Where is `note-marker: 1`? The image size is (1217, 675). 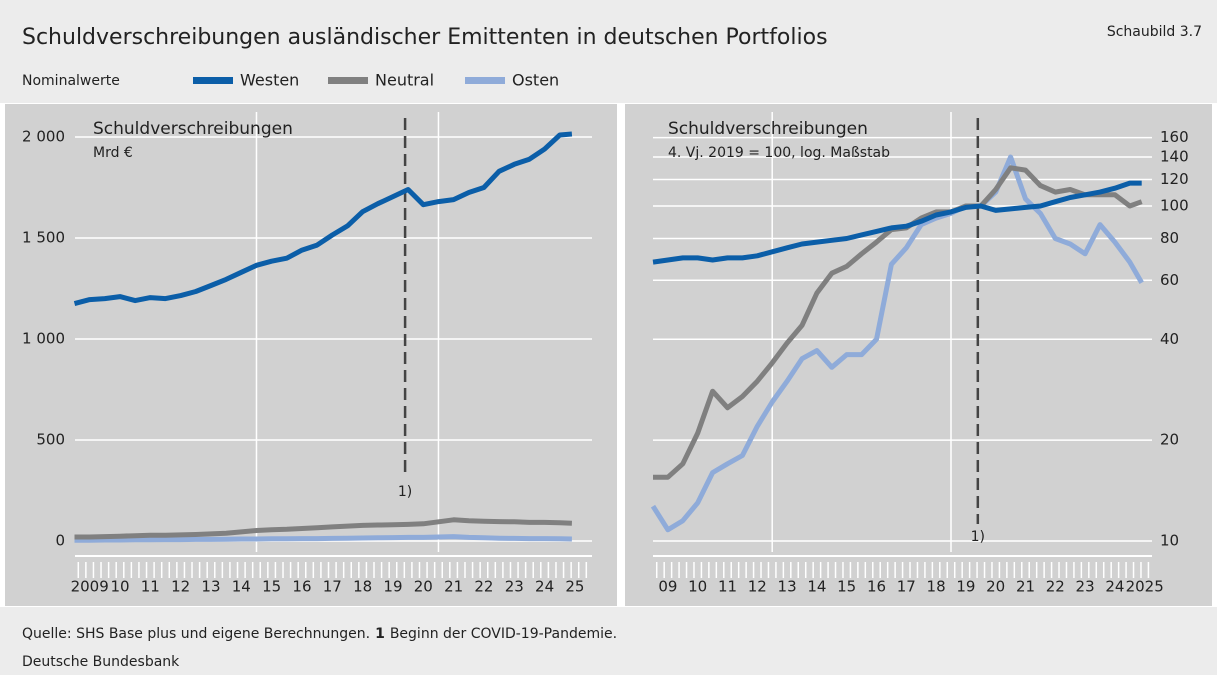 note-marker: 1 is located at coordinates (380, 634).